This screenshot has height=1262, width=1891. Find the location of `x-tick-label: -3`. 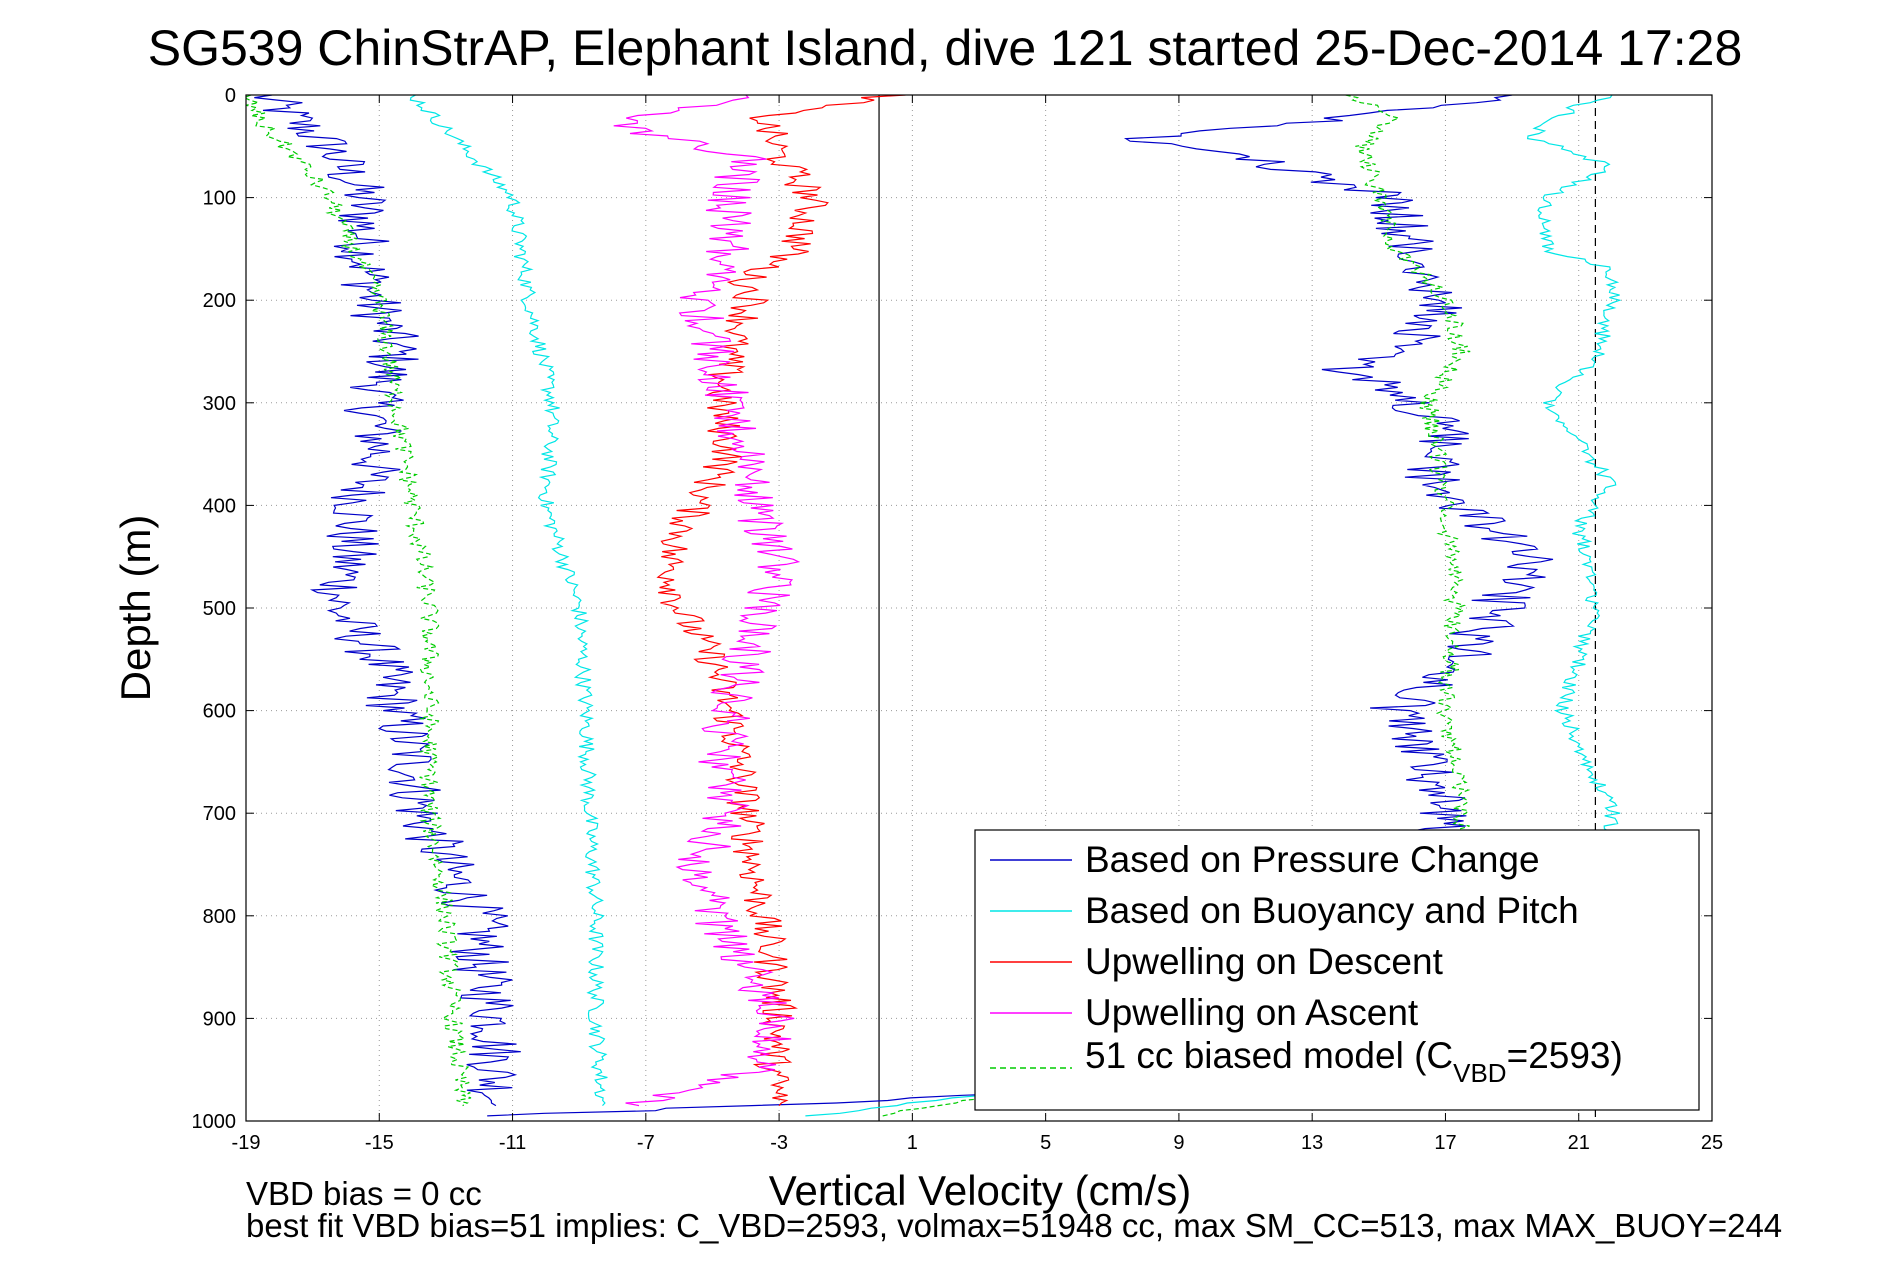

x-tick-label: -3 is located at coordinates (779, 1143).